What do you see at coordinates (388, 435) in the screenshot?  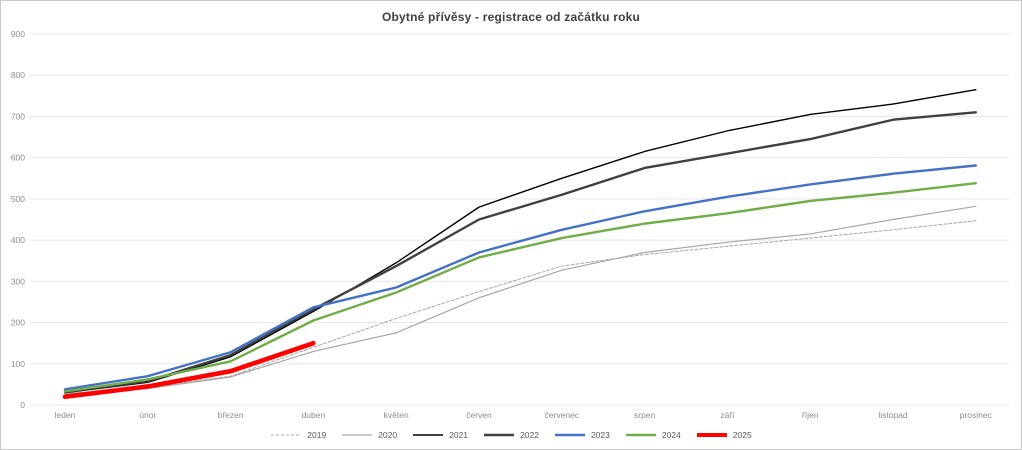 I see `legend-label-2020: 2020` at bounding box center [388, 435].